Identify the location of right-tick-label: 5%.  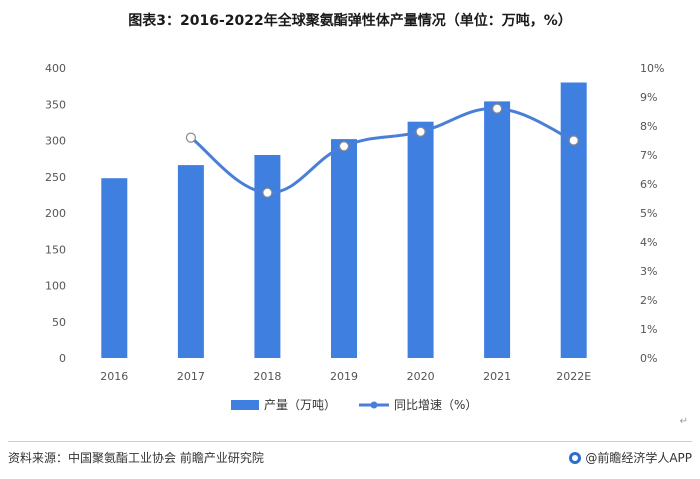
(648, 213).